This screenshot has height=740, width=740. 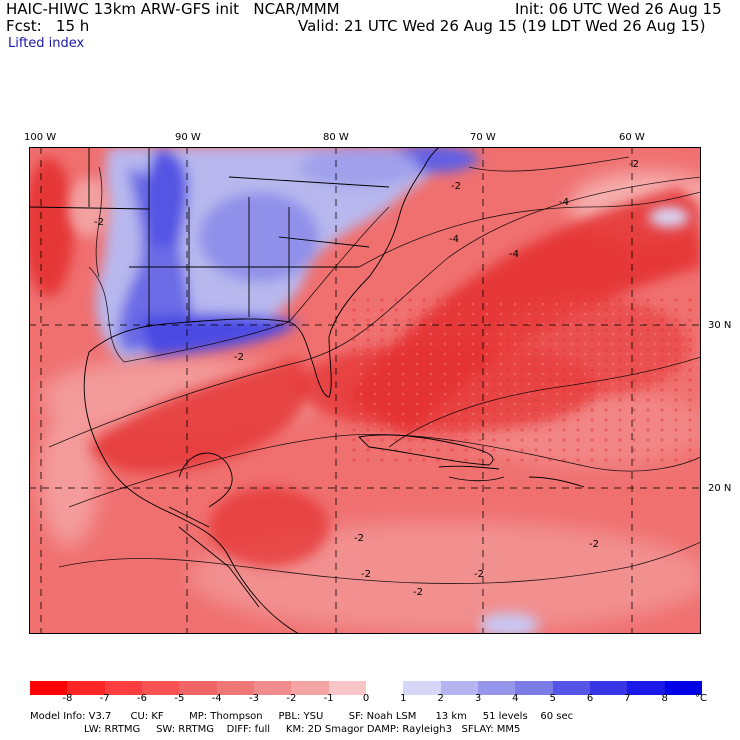 I want to click on colorbar-unit: °C, so click(x=701, y=698).